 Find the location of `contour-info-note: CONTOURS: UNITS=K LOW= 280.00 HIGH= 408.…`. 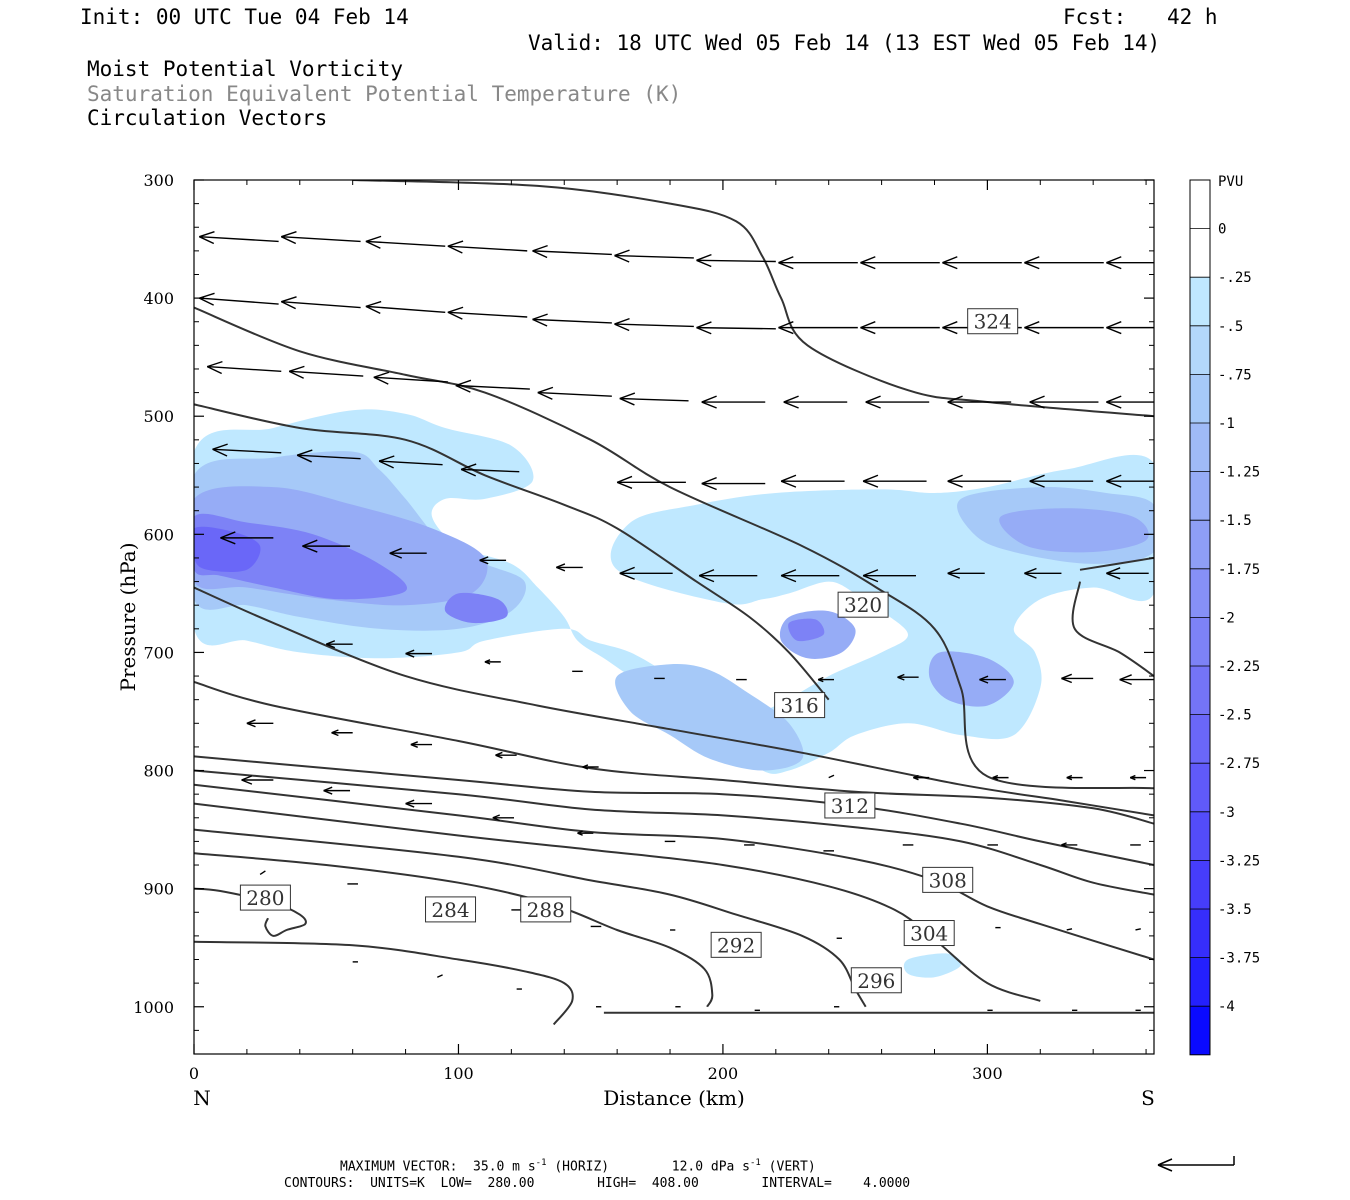

contour-info-note: CONTOURS: UNITS=K LOW= 280.00 HIGH= 408.… is located at coordinates (597, 1183).